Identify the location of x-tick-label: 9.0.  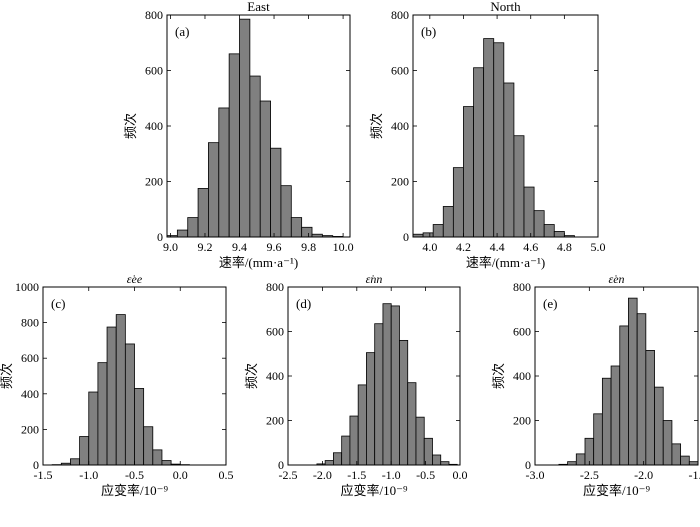
(170, 247).